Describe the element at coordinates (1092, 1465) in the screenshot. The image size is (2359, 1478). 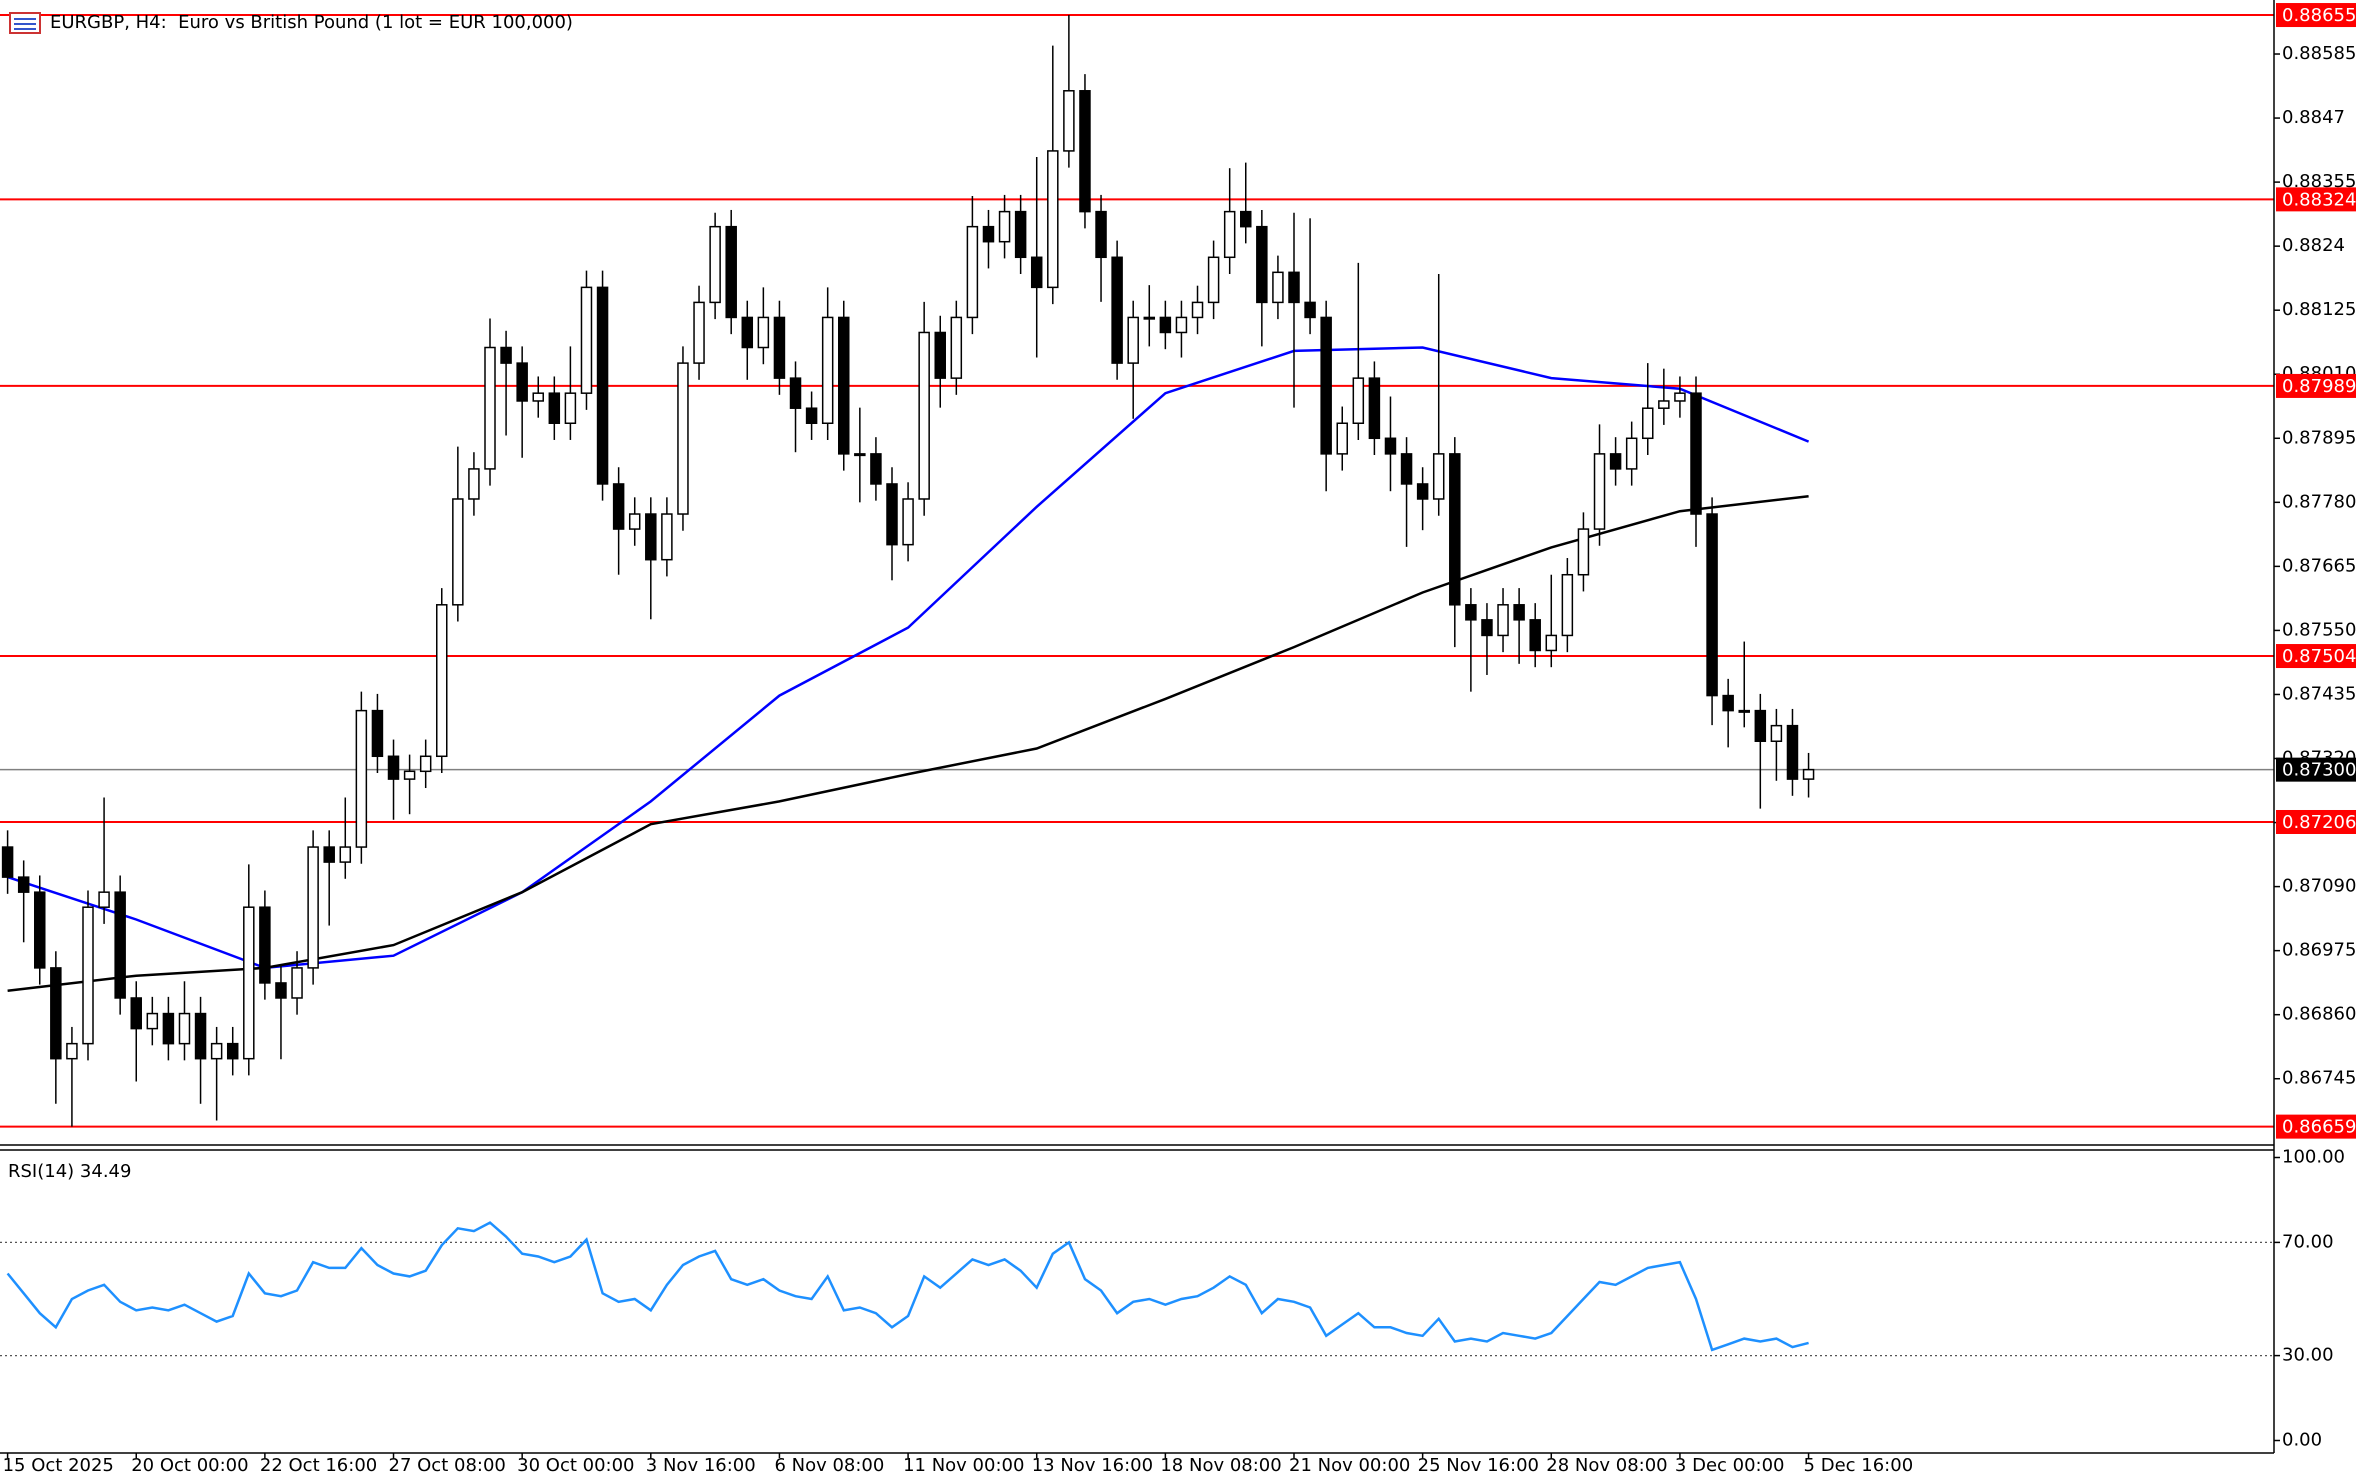
I see `x-tick-label: 13 Nov 16:00` at that location.